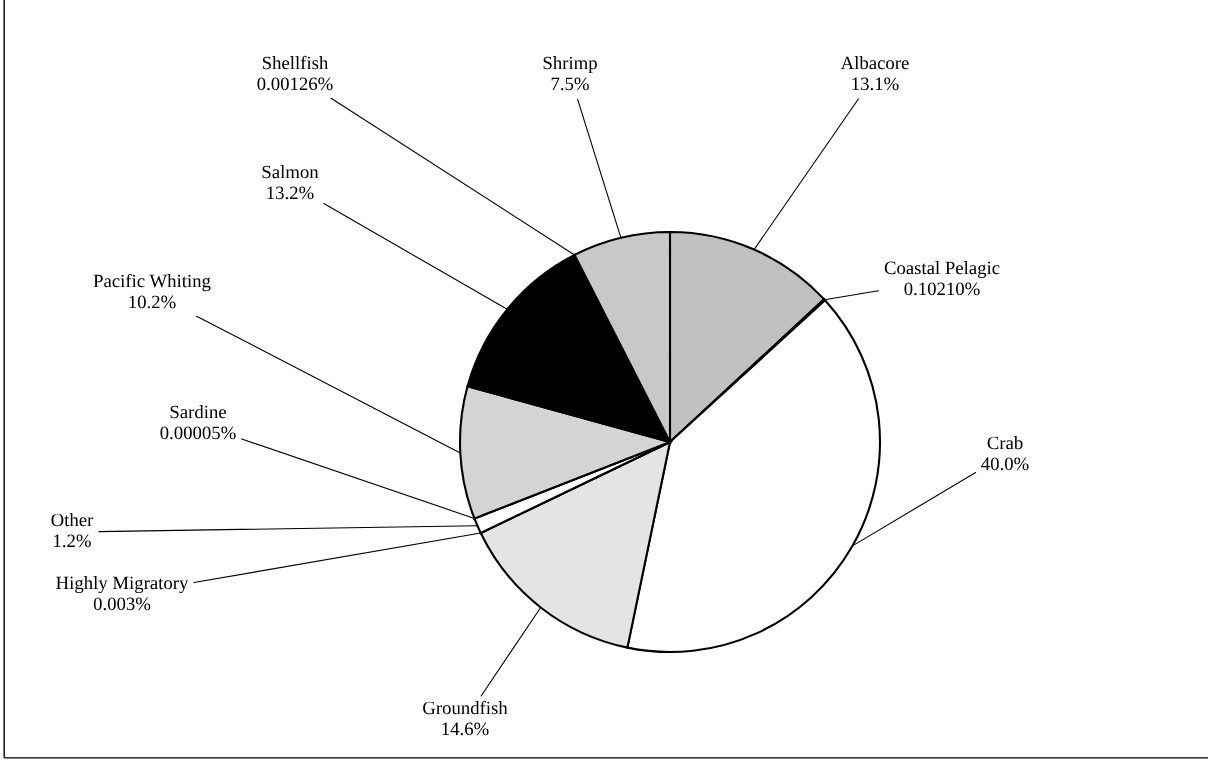  I want to click on data-label: 0.00005%, so click(198, 433).